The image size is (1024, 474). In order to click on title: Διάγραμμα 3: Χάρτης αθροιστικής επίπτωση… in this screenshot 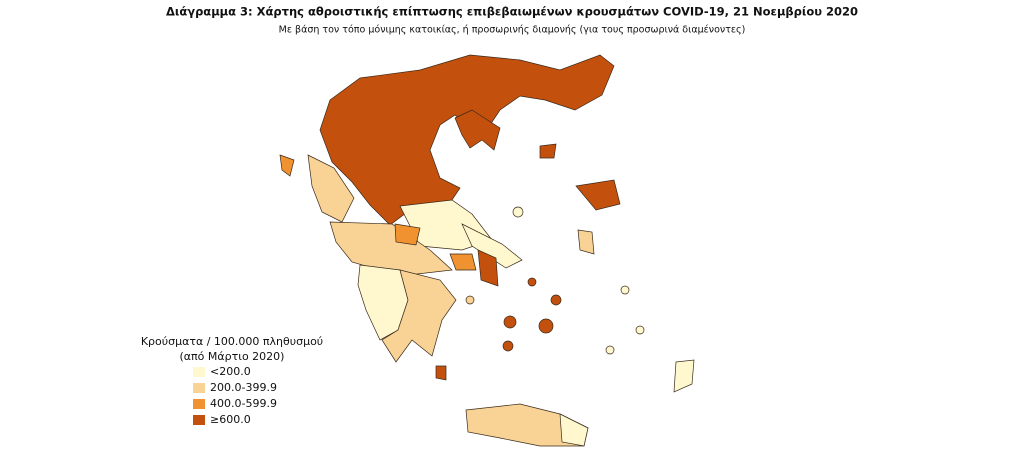, I will do `click(512, 12)`.